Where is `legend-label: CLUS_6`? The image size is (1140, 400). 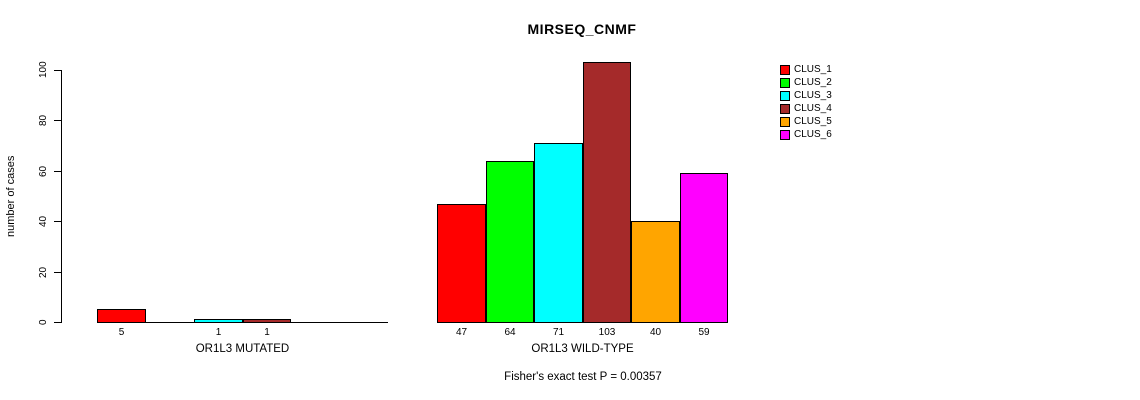 legend-label: CLUS_6 is located at coordinates (813, 134).